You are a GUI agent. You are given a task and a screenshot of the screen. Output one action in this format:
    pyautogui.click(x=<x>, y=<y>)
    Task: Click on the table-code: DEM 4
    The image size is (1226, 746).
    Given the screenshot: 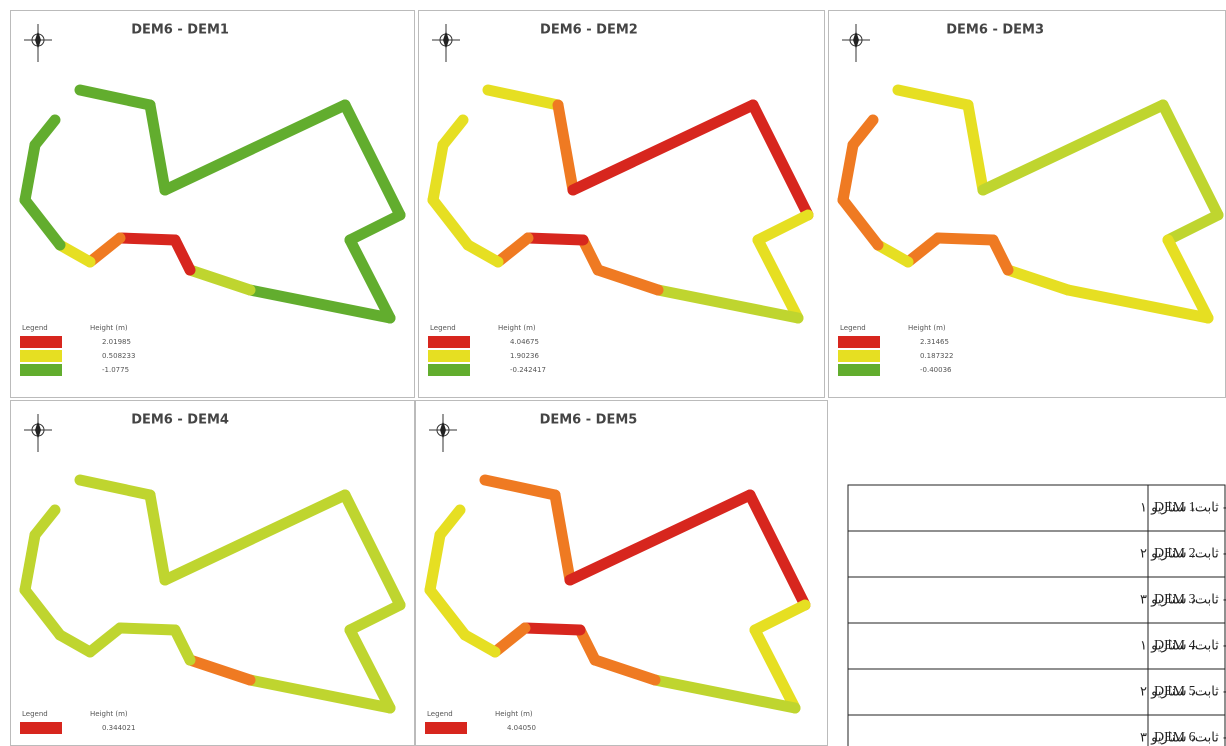 What is the action you would take?
    pyautogui.click(x=1175, y=645)
    